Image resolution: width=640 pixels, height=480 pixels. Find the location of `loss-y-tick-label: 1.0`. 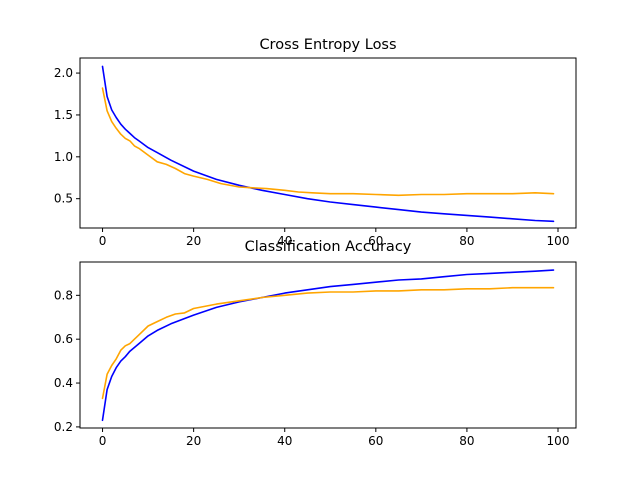

loss-y-tick-label: 1.0 is located at coordinates (63, 157).